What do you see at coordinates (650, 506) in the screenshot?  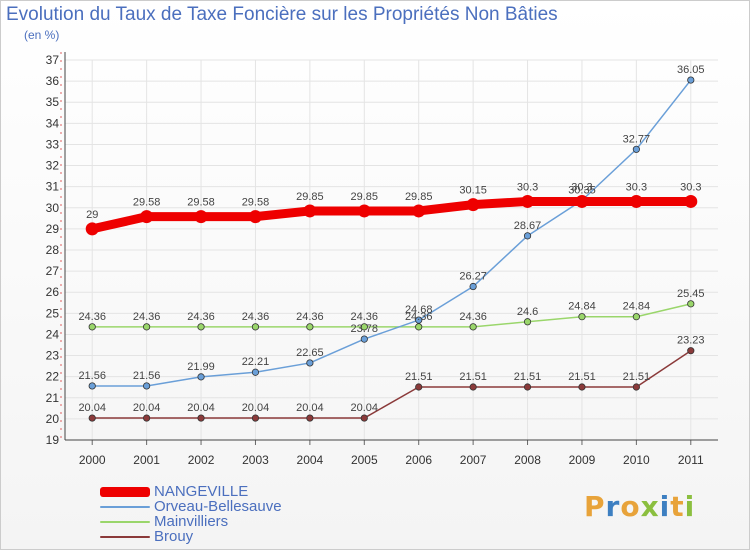 I see `brand-letter: x` at bounding box center [650, 506].